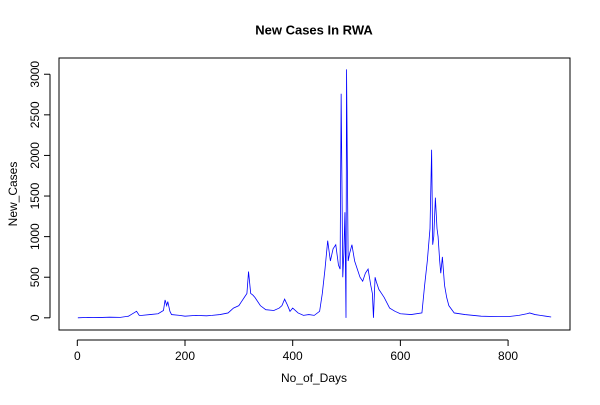 The width and height of the screenshot is (600, 405). Describe the element at coordinates (35, 317) in the screenshot. I see `y-tick-label: 0` at that location.